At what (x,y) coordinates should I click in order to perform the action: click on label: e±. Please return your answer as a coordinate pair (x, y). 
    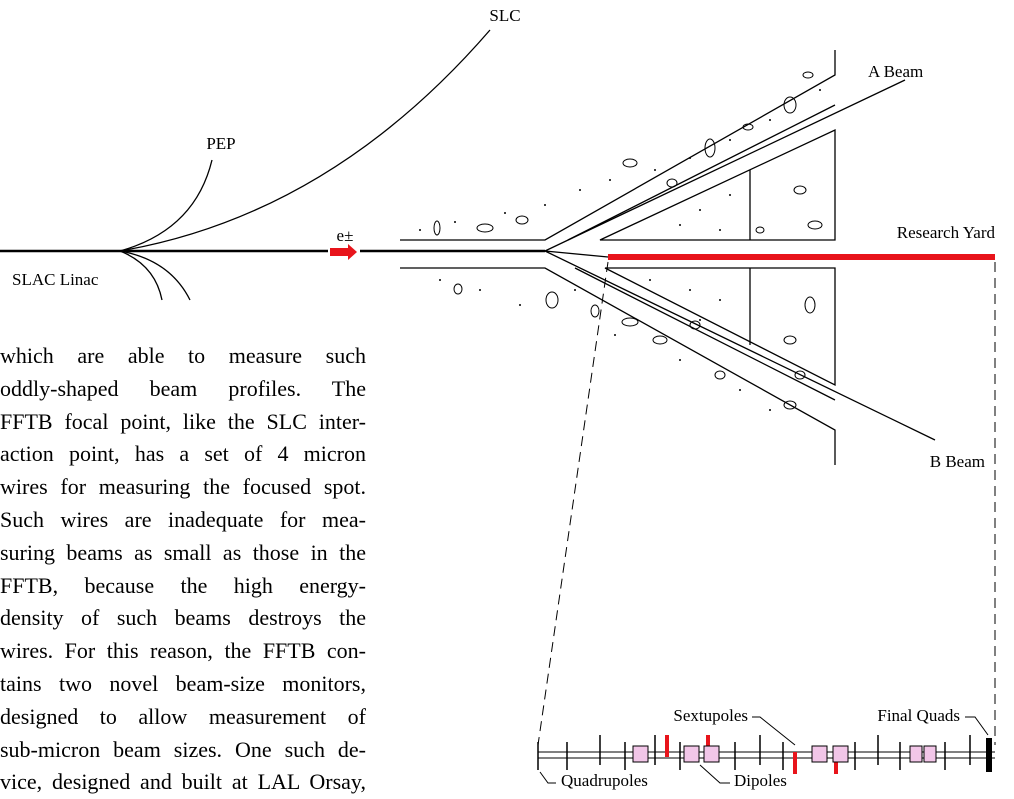
    Looking at the image, I should click on (345, 235).